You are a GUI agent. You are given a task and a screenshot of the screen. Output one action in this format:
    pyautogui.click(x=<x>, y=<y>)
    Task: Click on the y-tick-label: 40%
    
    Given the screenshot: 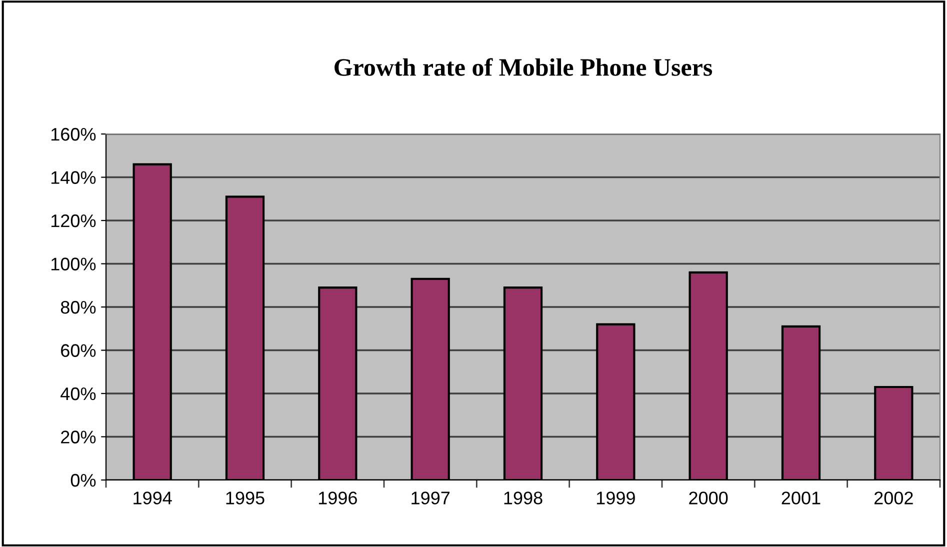 What is the action you would take?
    pyautogui.click(x=78, y=393)
    